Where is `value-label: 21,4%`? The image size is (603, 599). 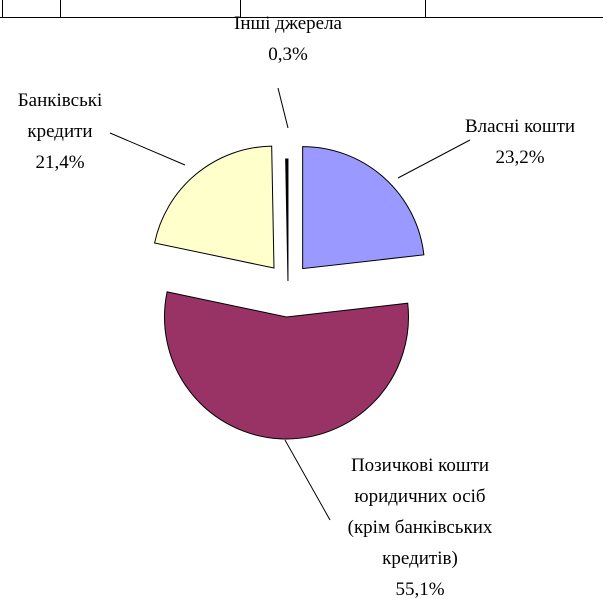
value-label: 21,4% is located at coordinates (59, 162).